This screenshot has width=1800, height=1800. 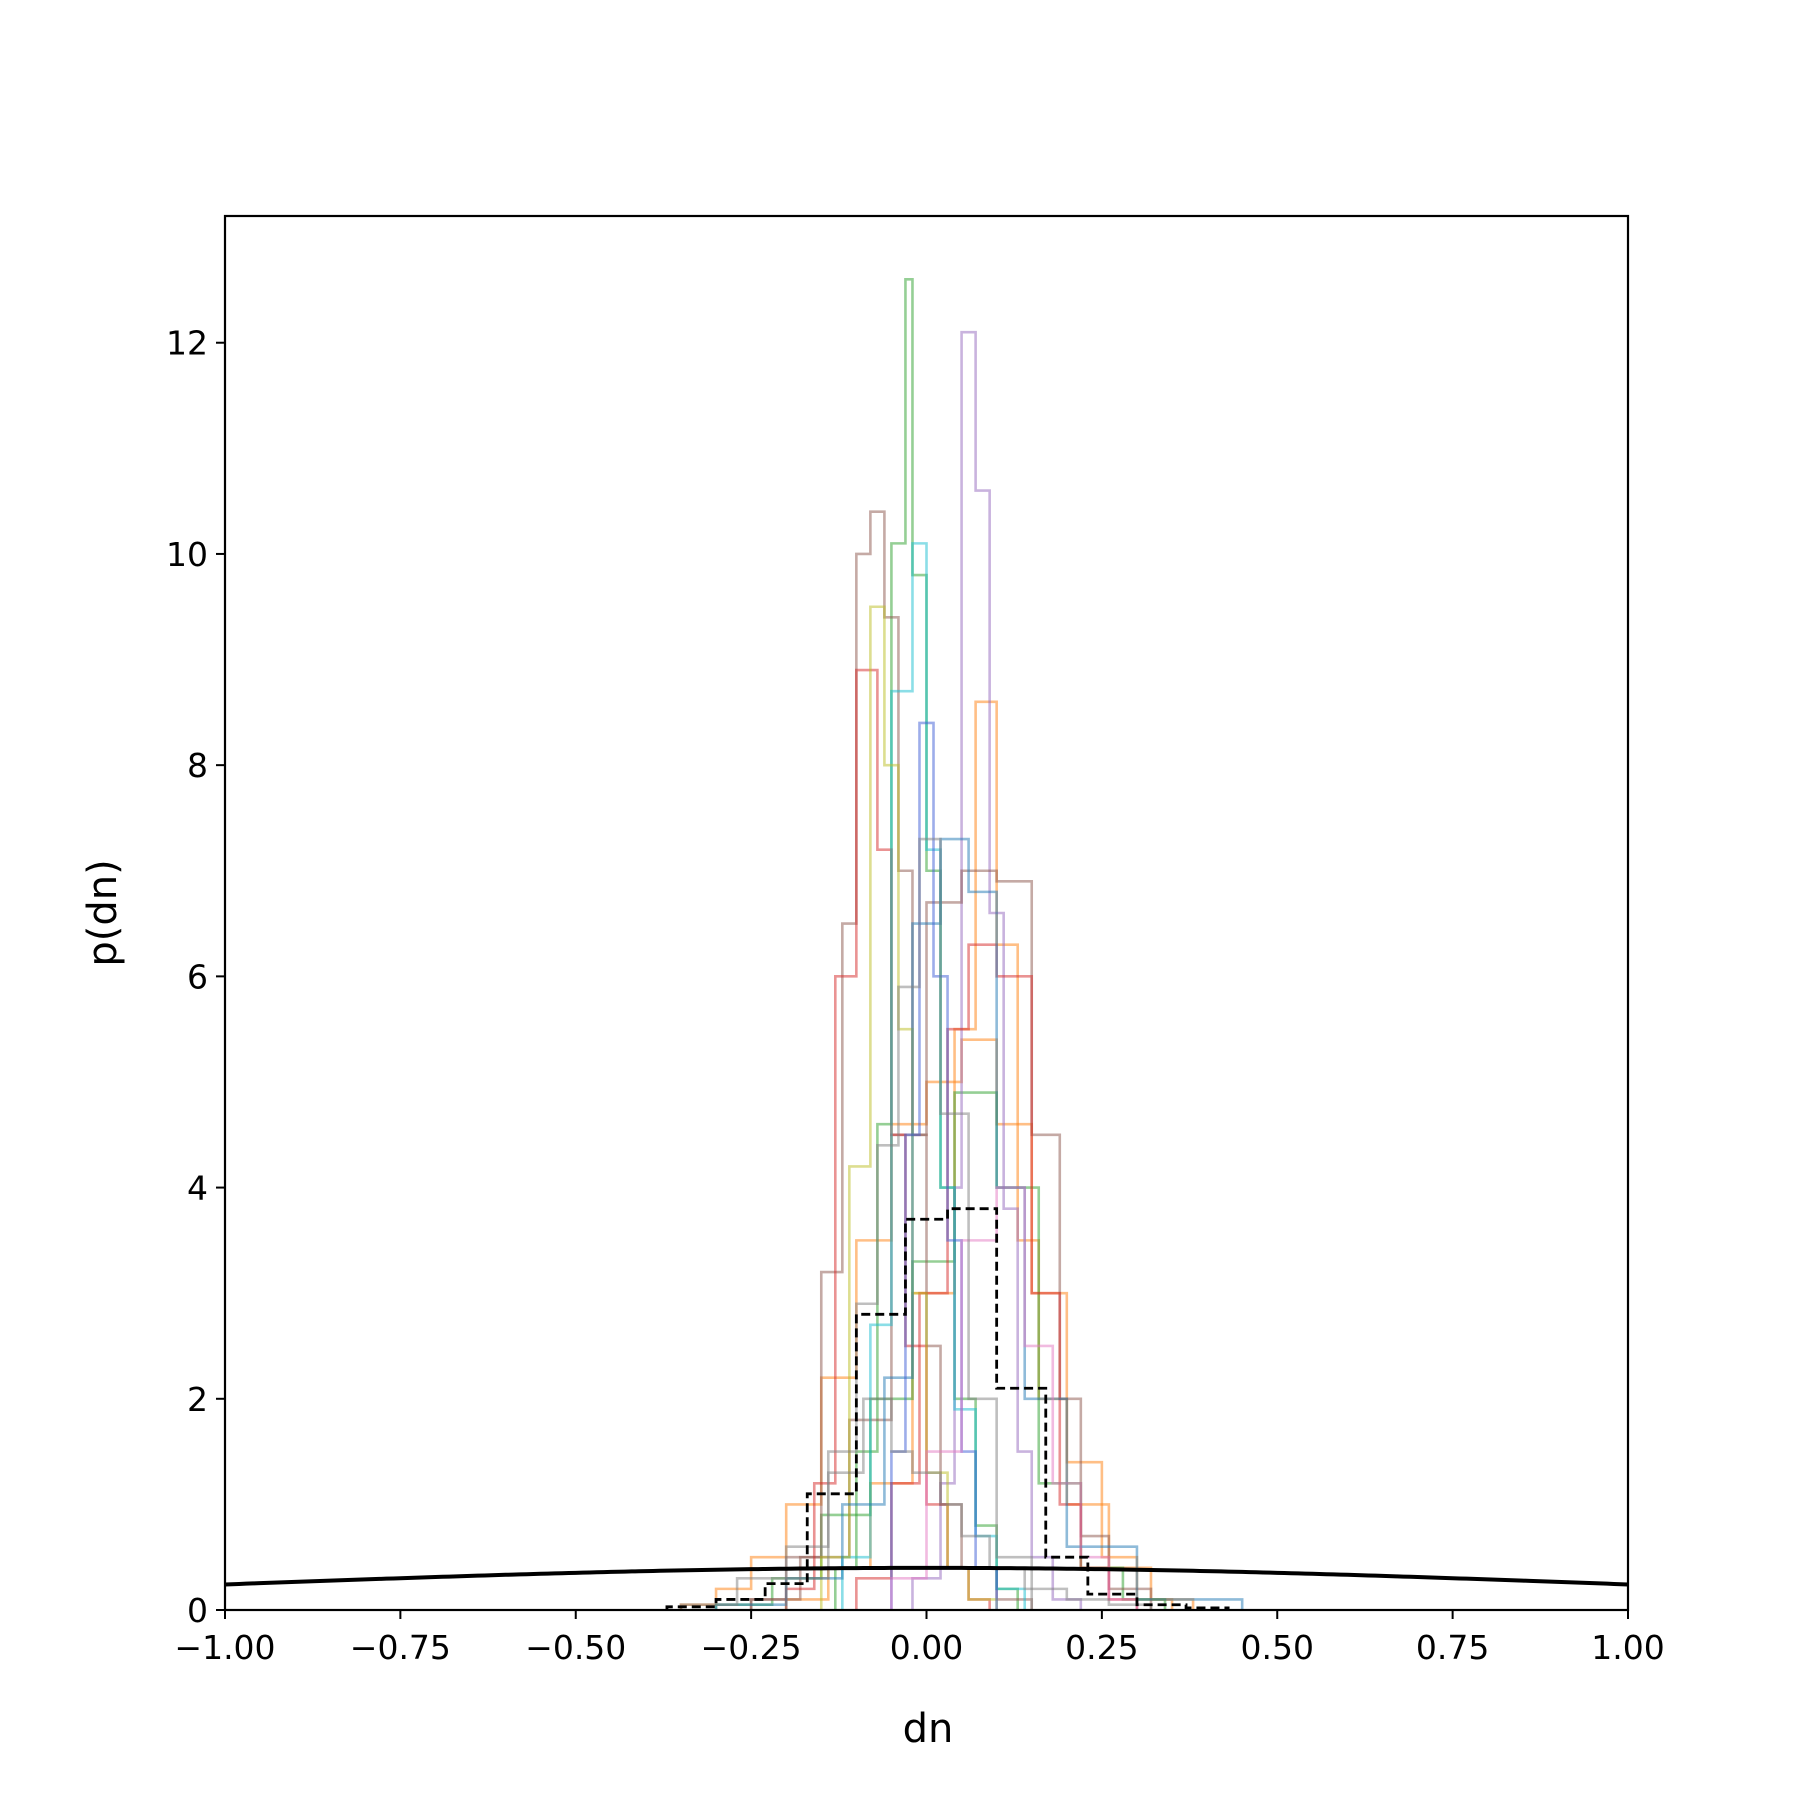 What do you see at coordinates (926, 1576) in the screenshot?
I see `series-17-curve` at bounding box center [926, 1576].